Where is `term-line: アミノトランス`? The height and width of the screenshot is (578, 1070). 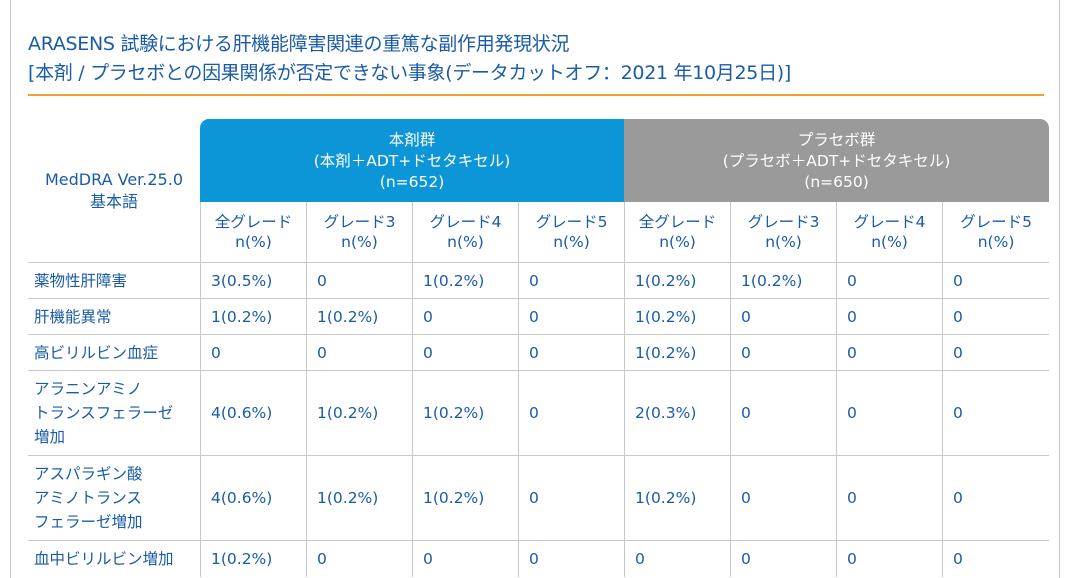
term-line: アミノトランス is located at coordinates (88, 498).